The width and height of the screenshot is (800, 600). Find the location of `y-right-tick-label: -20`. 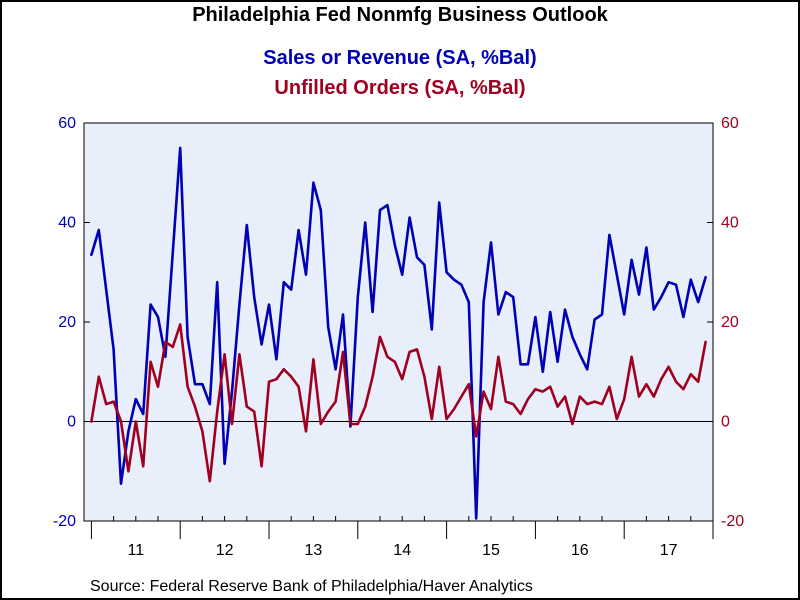

y-right-tick-label: -20 is located at coordinates (732, 521).